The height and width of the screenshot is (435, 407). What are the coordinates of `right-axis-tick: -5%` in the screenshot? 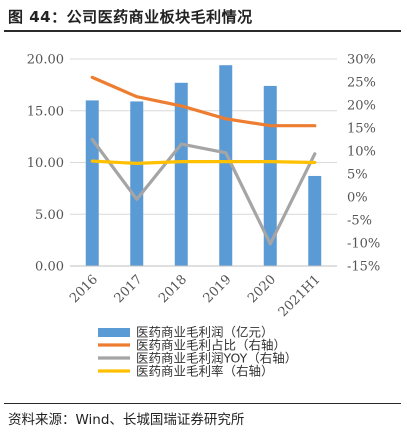 It's located at (359, 221).